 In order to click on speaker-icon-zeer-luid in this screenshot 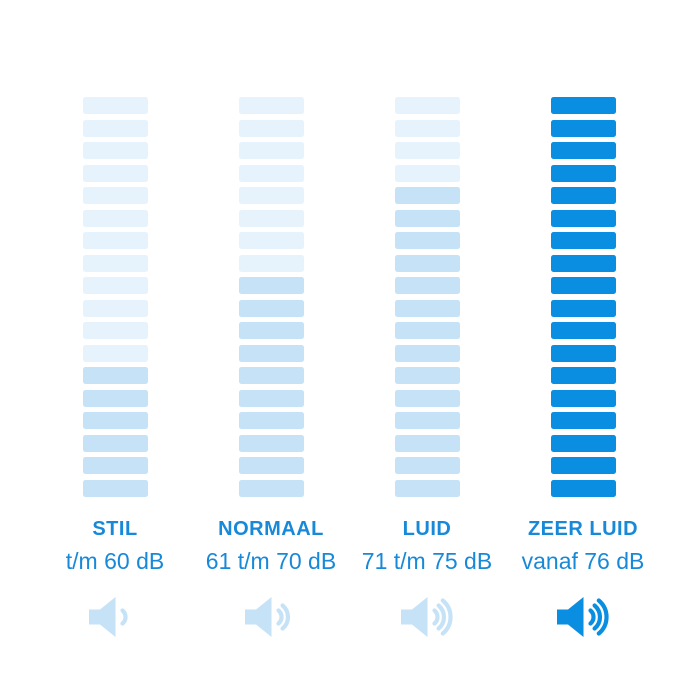, I will do `click(583, 617)`.